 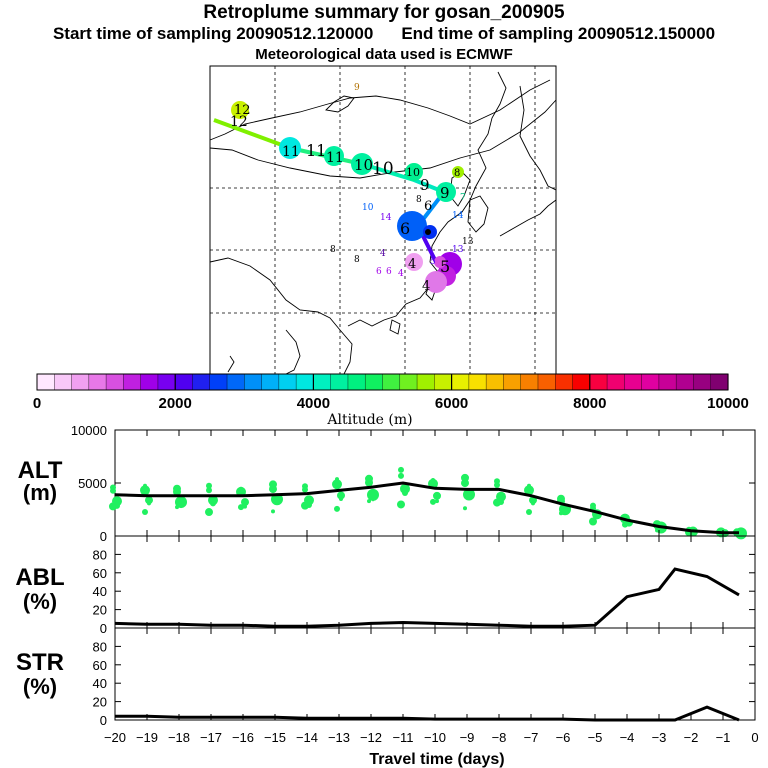 What do you see at coordinates (467, 737) in the screenshot?
I see `x-tick-label: −9` at bounding box center [467, 737].